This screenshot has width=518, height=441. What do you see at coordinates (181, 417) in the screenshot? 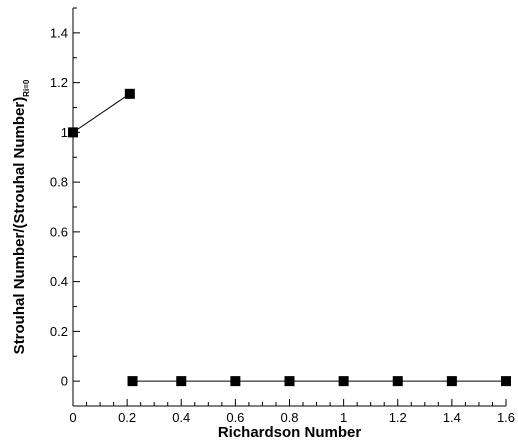
I see `x-tick-label: 0.4` at bounding box center [181, 417].